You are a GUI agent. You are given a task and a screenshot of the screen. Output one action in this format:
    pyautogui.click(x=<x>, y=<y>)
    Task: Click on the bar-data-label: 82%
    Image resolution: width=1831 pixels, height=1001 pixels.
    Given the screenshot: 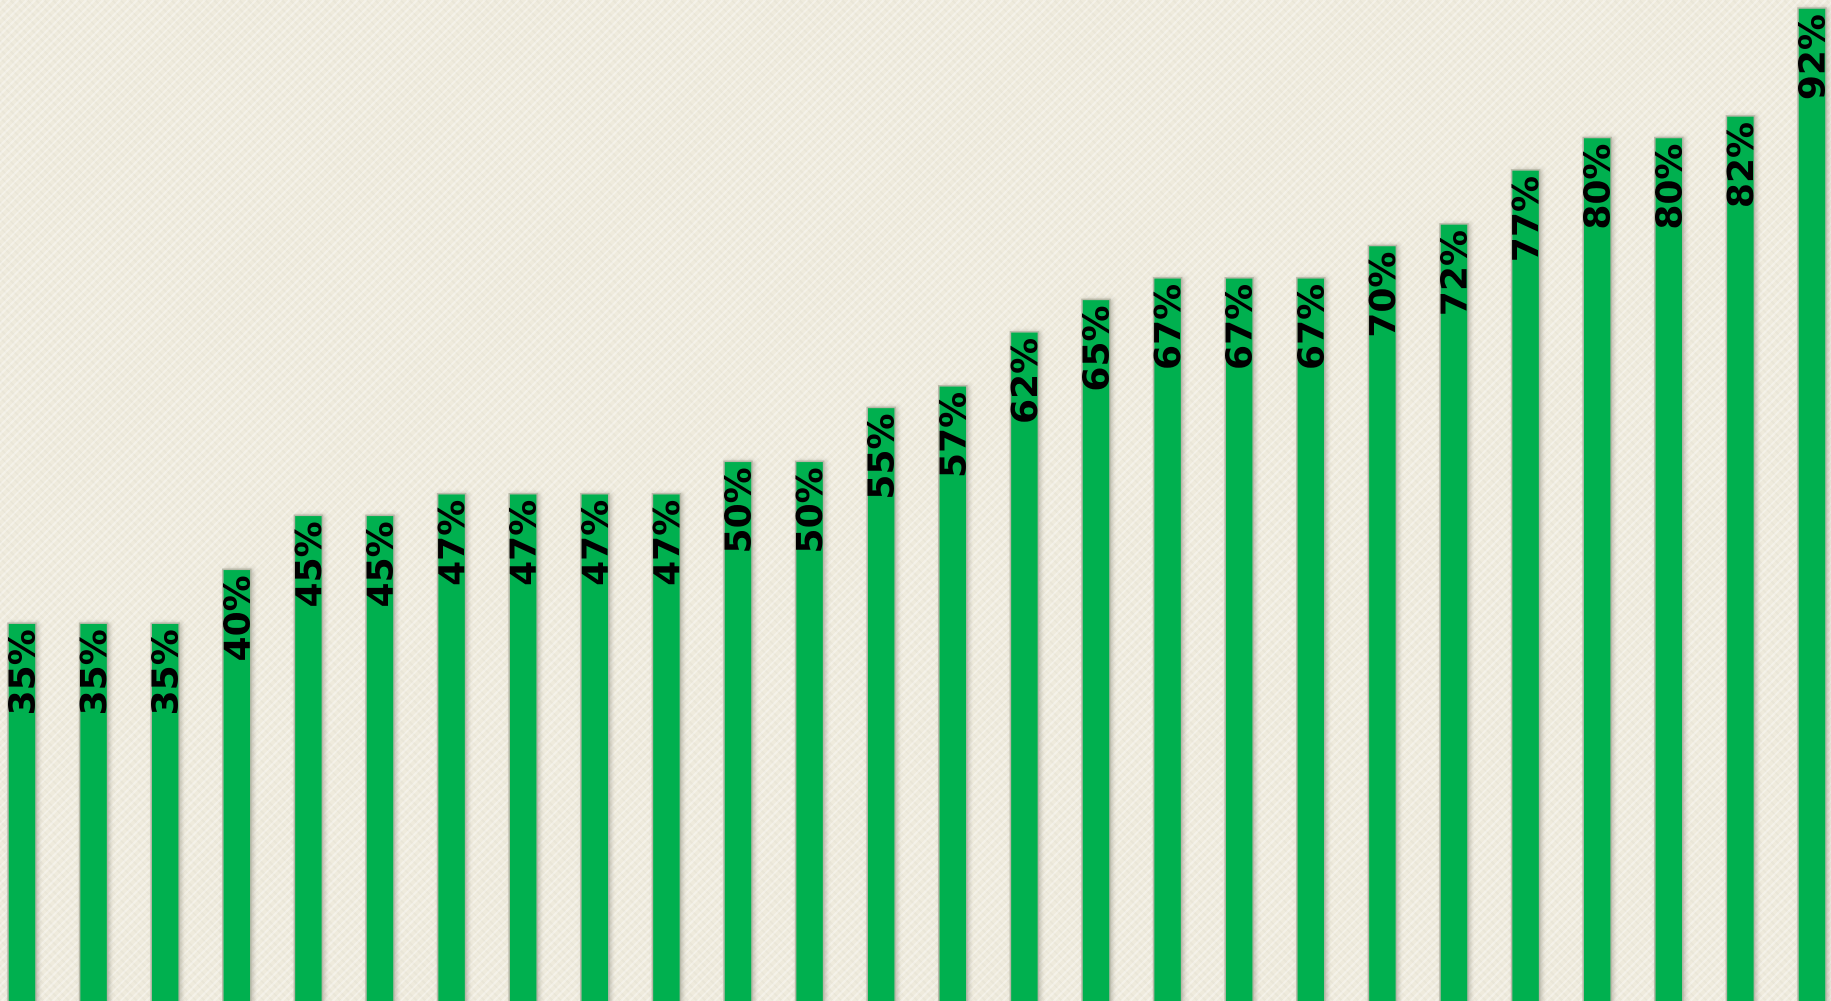 What is the action you would take?
    pyautogui.click(x=1741, y=165)
    